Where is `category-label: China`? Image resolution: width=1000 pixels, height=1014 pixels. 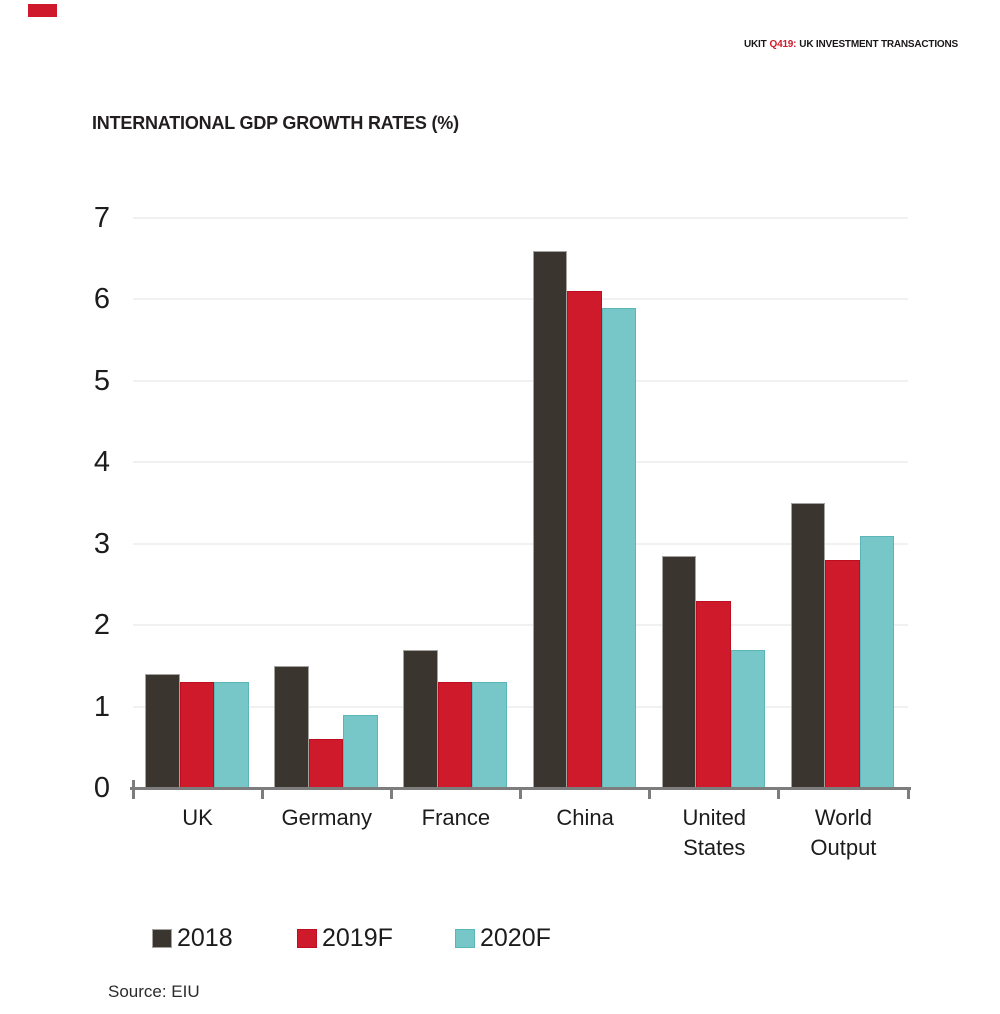 category-label: China is located at coordinates (585, 817).